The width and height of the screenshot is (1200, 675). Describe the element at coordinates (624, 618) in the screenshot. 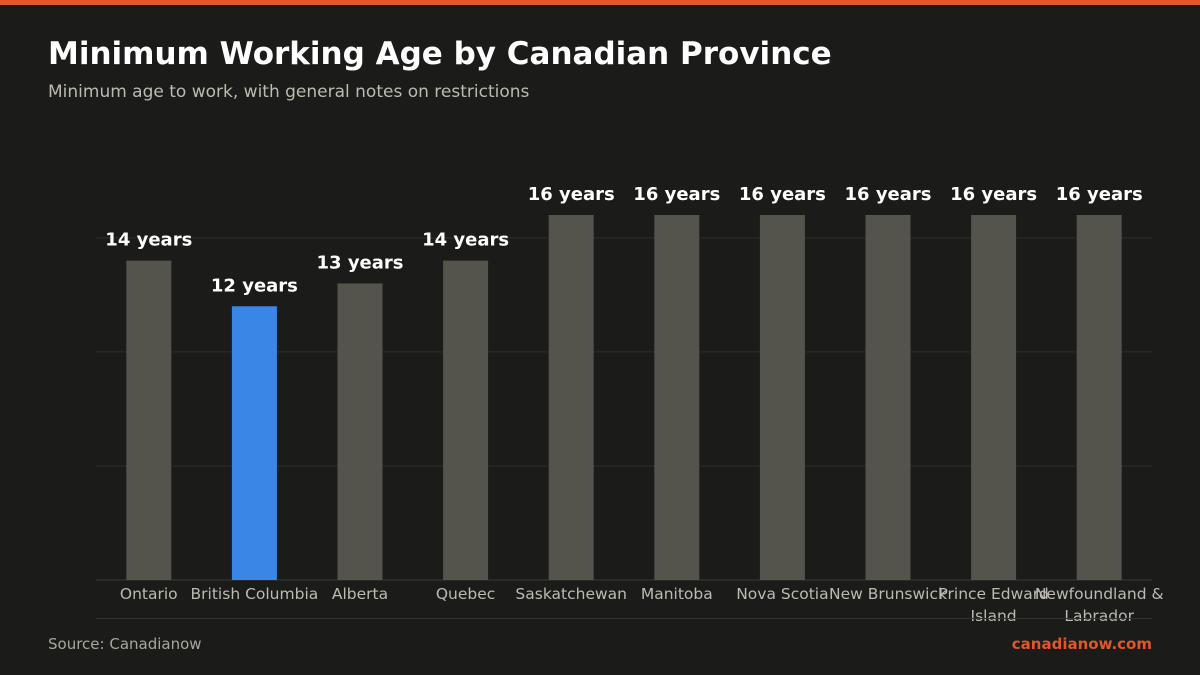

I see `footer-divider` at that location.